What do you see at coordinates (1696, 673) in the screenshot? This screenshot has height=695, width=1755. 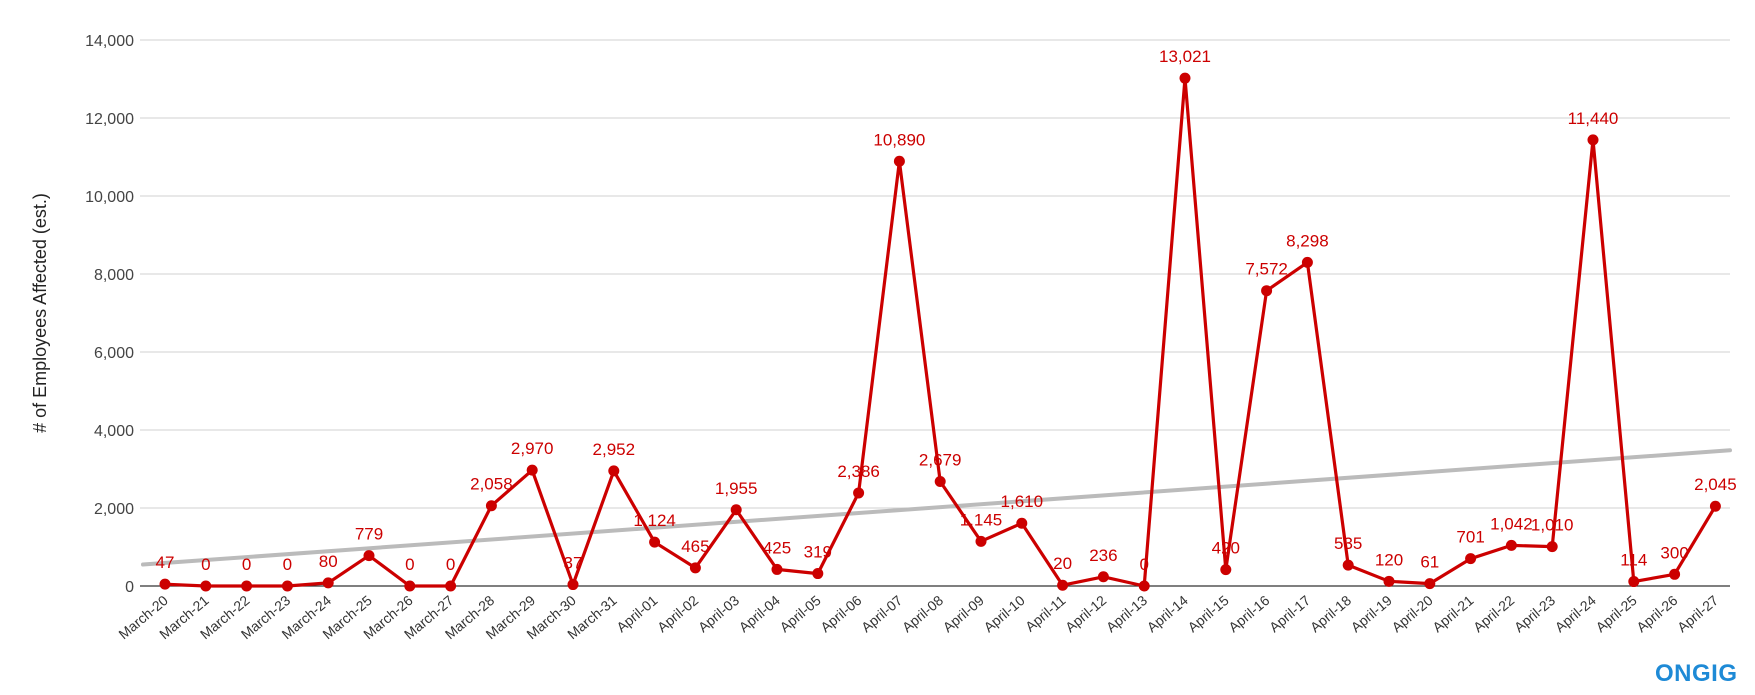 I see `brand-logo: ONGIG` at bounding box center [1696, 673].